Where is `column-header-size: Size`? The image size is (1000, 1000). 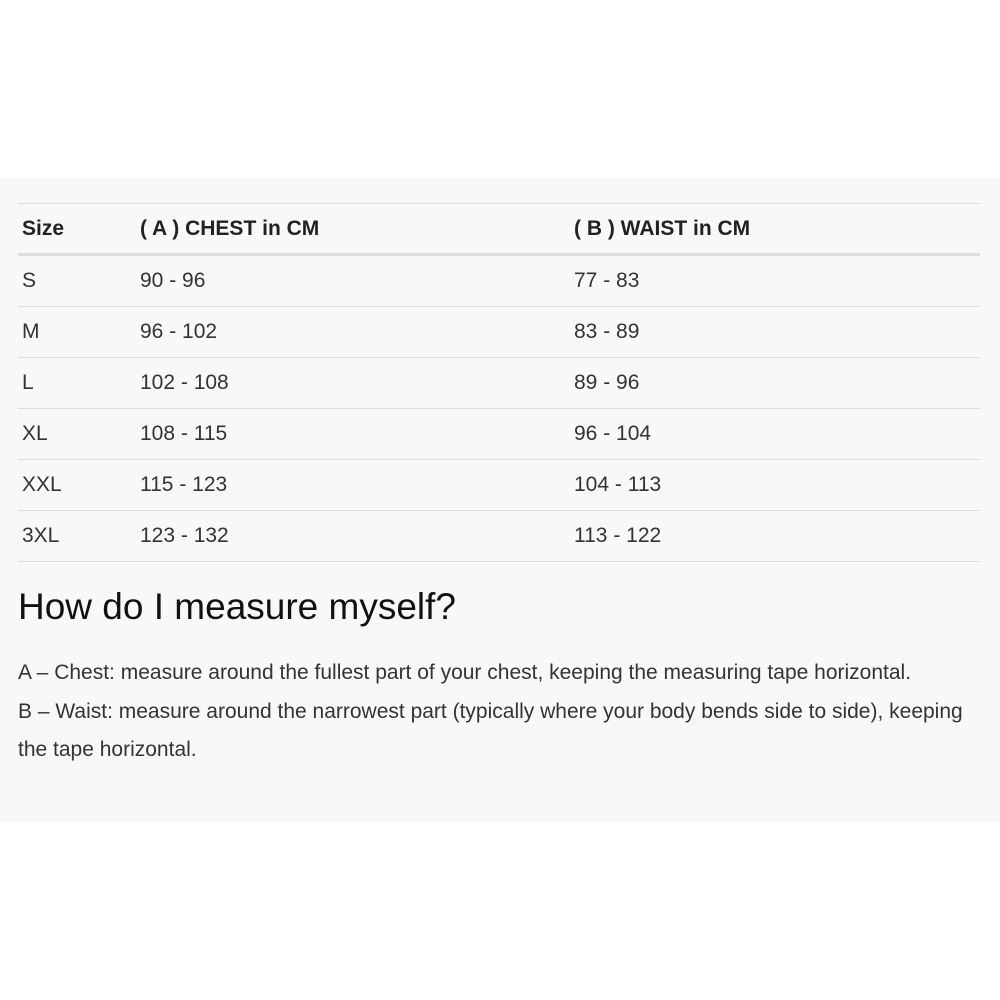 column-header-size: Size is located at coordinates (77, 229).